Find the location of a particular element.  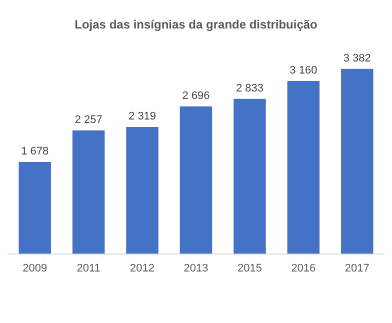

x-tick-label: 2011 is located at coordinates (88, 268).